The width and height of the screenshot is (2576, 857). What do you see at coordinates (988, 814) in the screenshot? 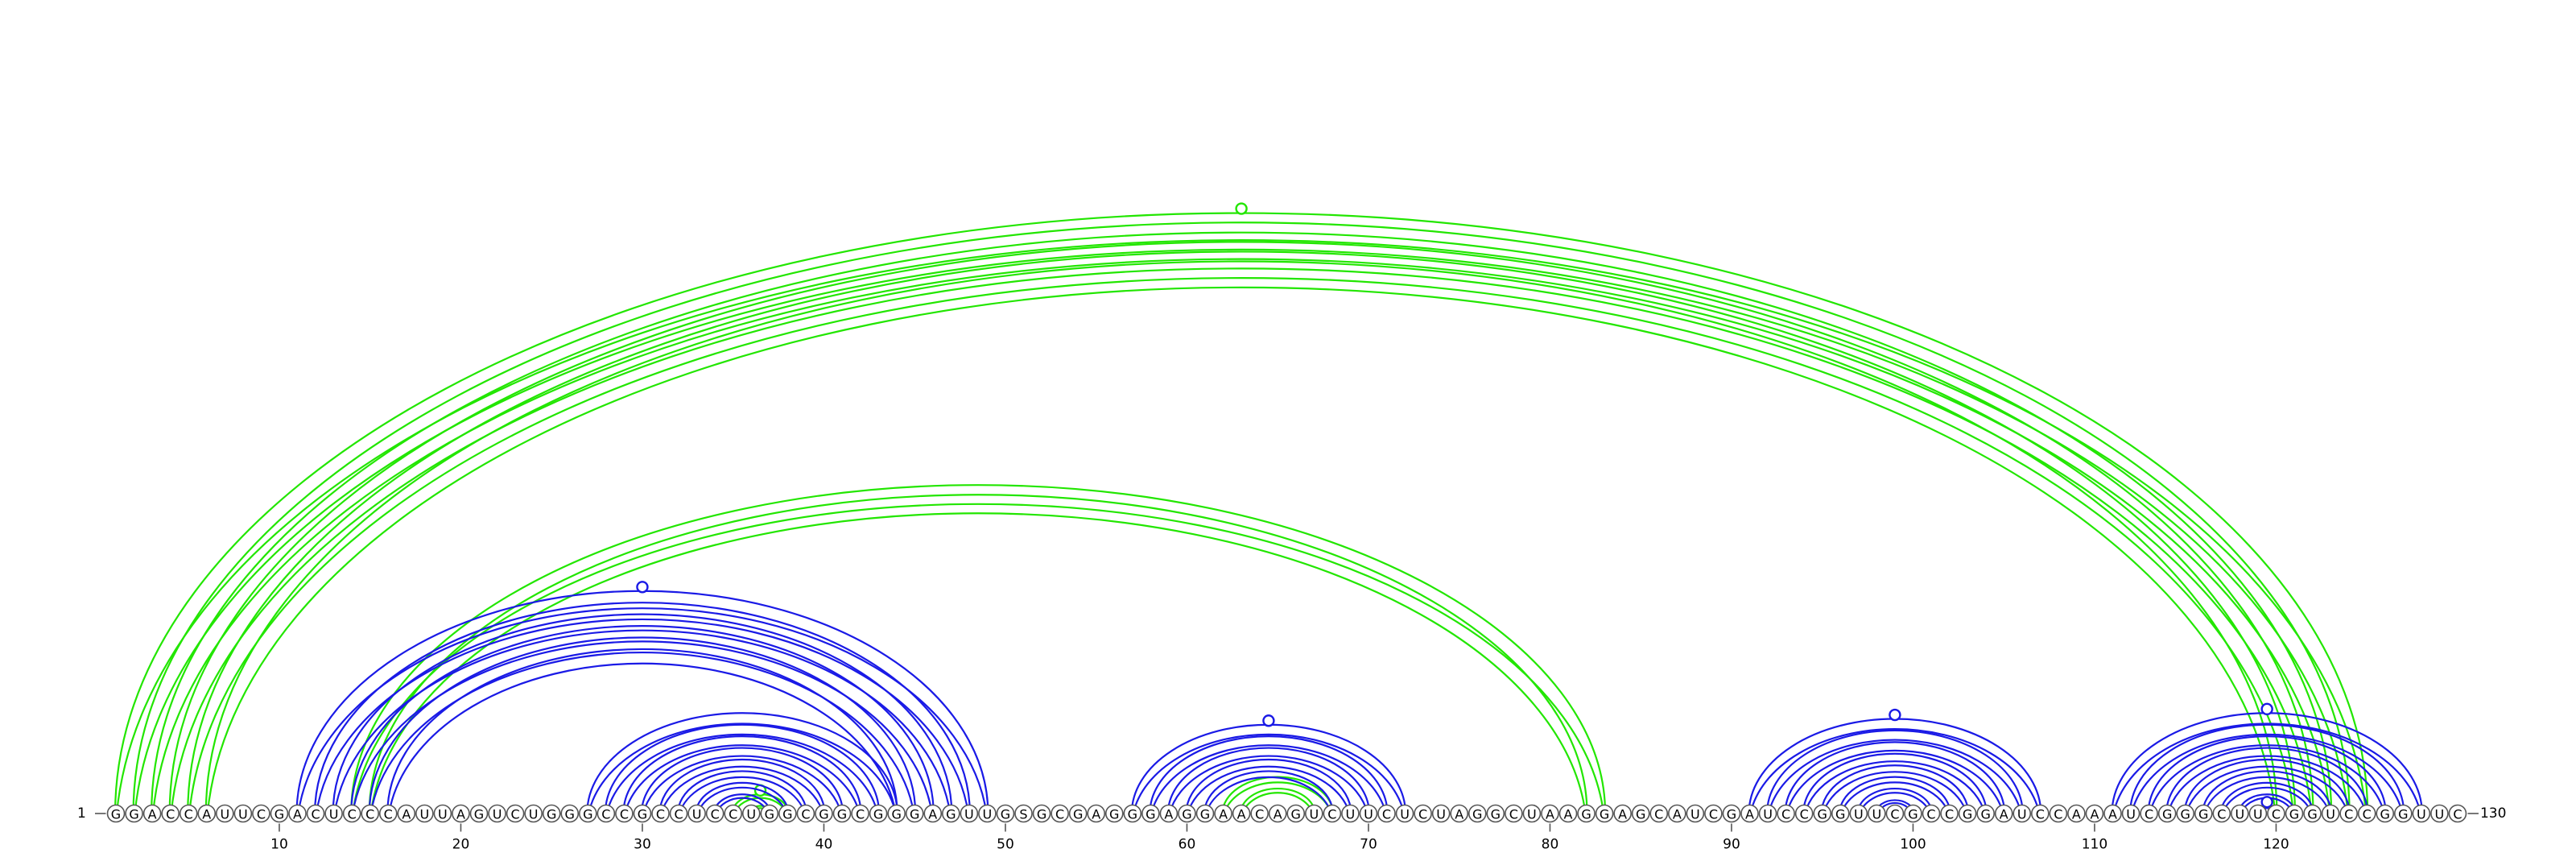
I see `nucleotide-49-letter: U` at bounding box center [988, 814].